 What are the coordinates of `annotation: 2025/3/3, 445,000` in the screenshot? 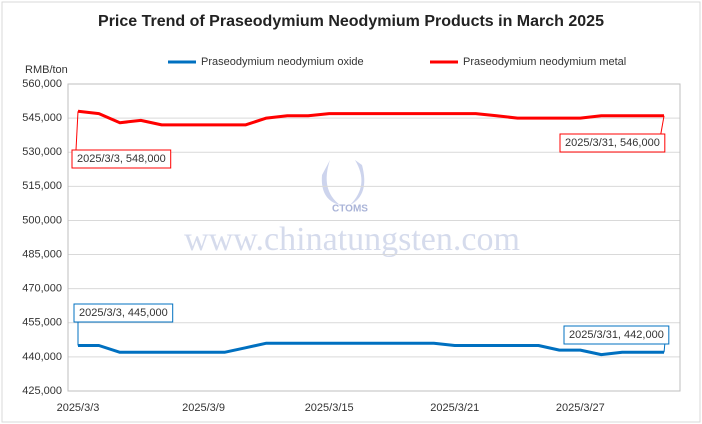 It's located at (123, 313).